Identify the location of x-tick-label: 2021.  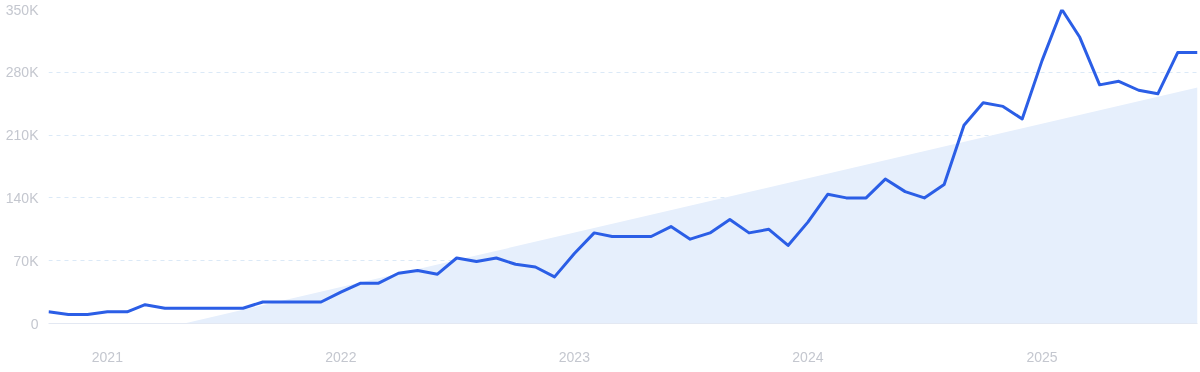
(107, 356).